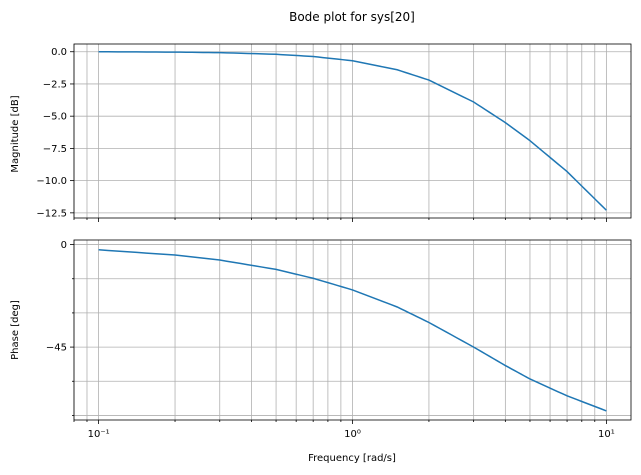  I want to click on phase-xtick-label: 10⁻¹, so click(99, 434).